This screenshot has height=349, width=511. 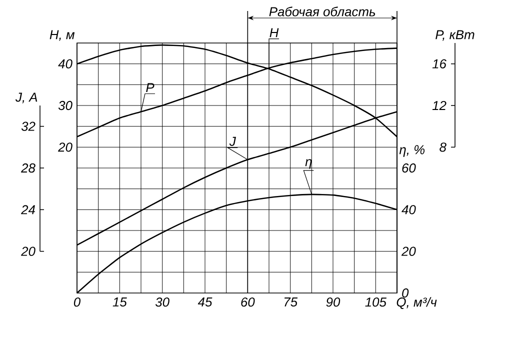 I want to click on y-tick-label: 60, so click(x=409, y=168).